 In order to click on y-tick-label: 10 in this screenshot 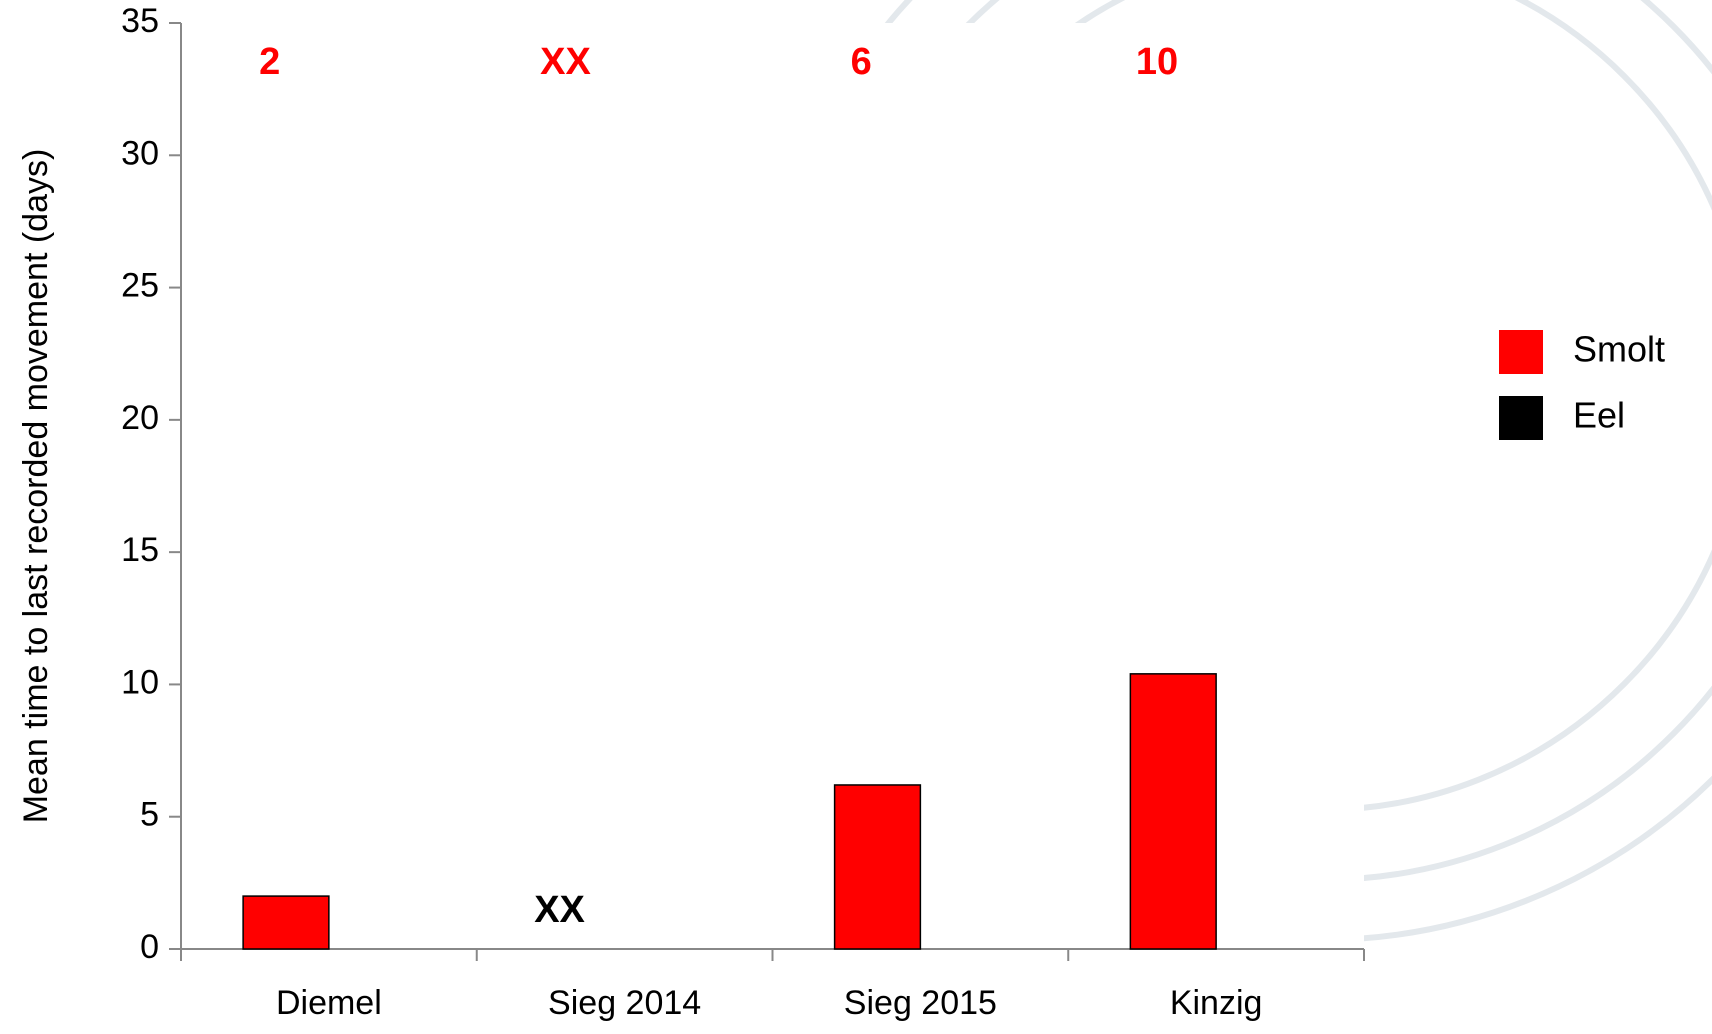, I will do `click(140, 682)`.